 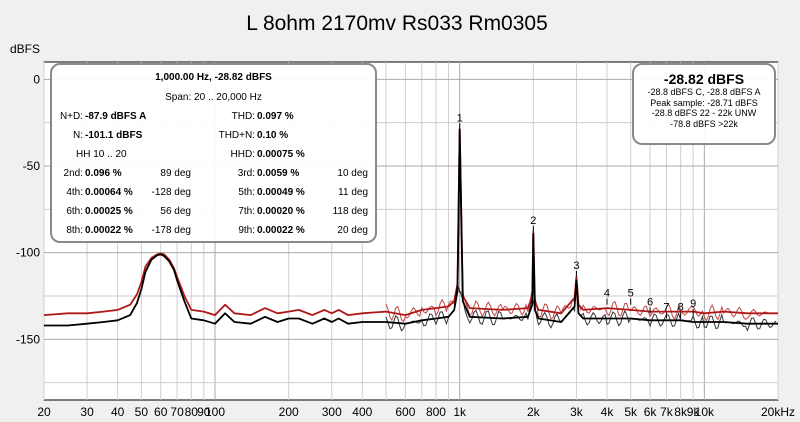 What do you see at coordinates (246, 230) in the screenshot?
I see `harmonic-9-label: 9th:` at bounding box center [246, 230].